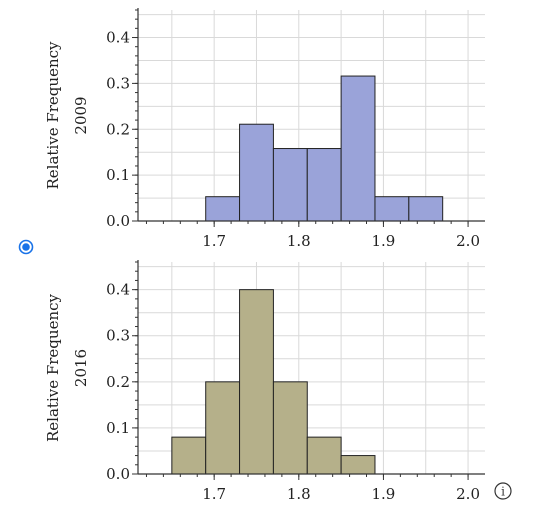  Describe the element at coordinates (81, 115) in the screenshot. I see `y-axis-year-label: 2009` at that location.